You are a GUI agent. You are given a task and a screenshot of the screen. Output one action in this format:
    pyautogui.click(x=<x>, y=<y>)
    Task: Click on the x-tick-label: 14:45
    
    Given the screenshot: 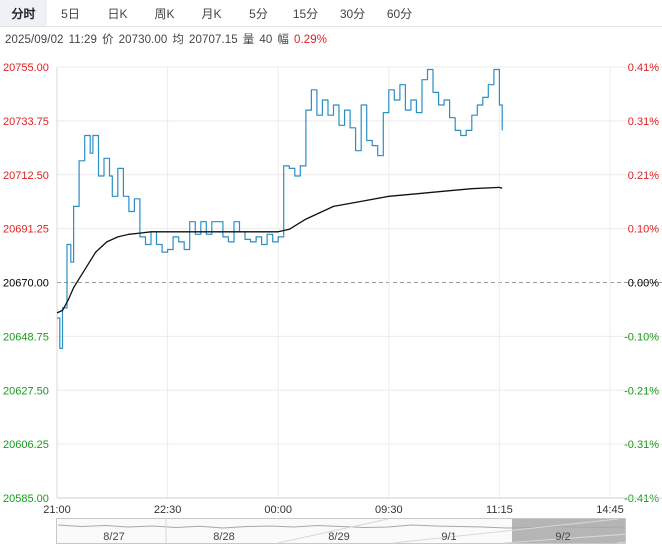 What is the action you would take?
    pyautogui.click(x=610, y=510)
    